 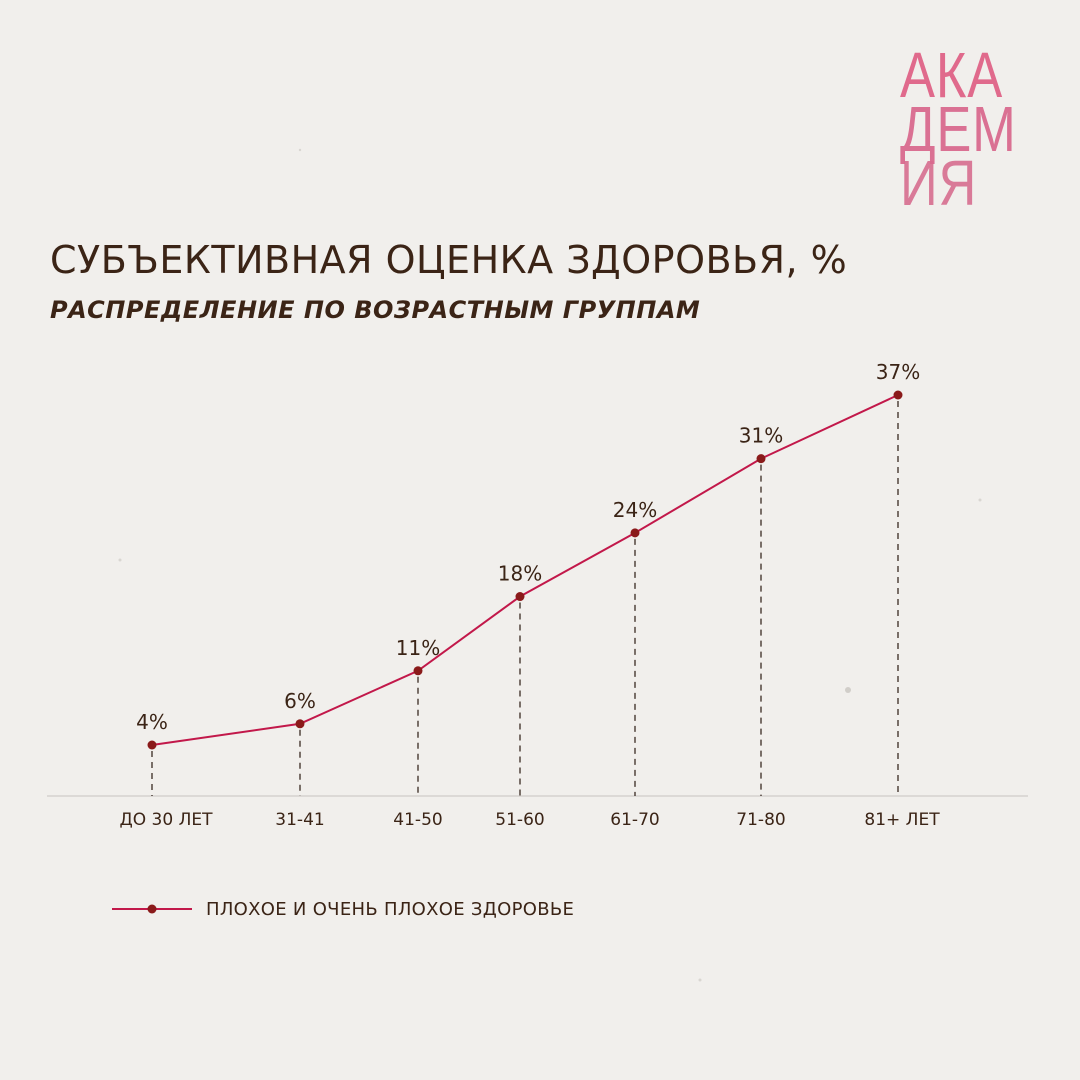 I want to click on chart-title: СУБЪЕКТИВНАЯ ОЦЕНКА ЗДОРОВЬЯ, %, so click(x=449, y=260).